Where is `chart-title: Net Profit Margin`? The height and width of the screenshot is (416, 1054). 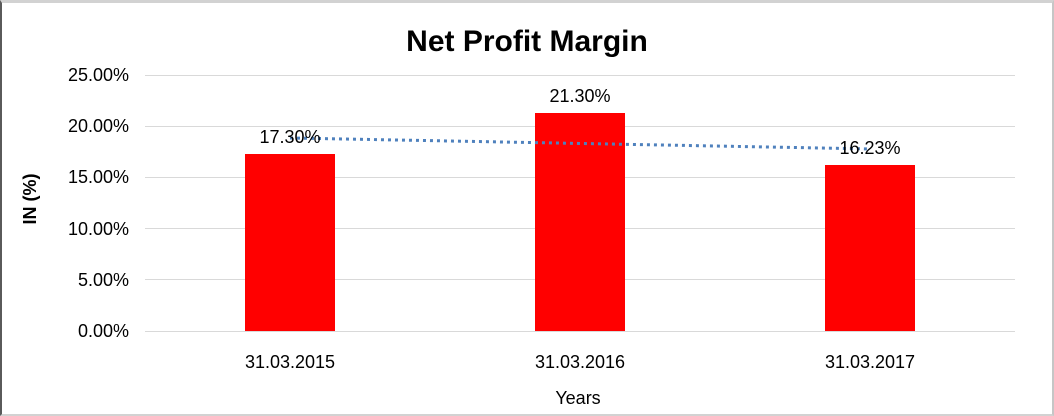 chart-title: Net Profit Margin is located at coordinates (527, 41).